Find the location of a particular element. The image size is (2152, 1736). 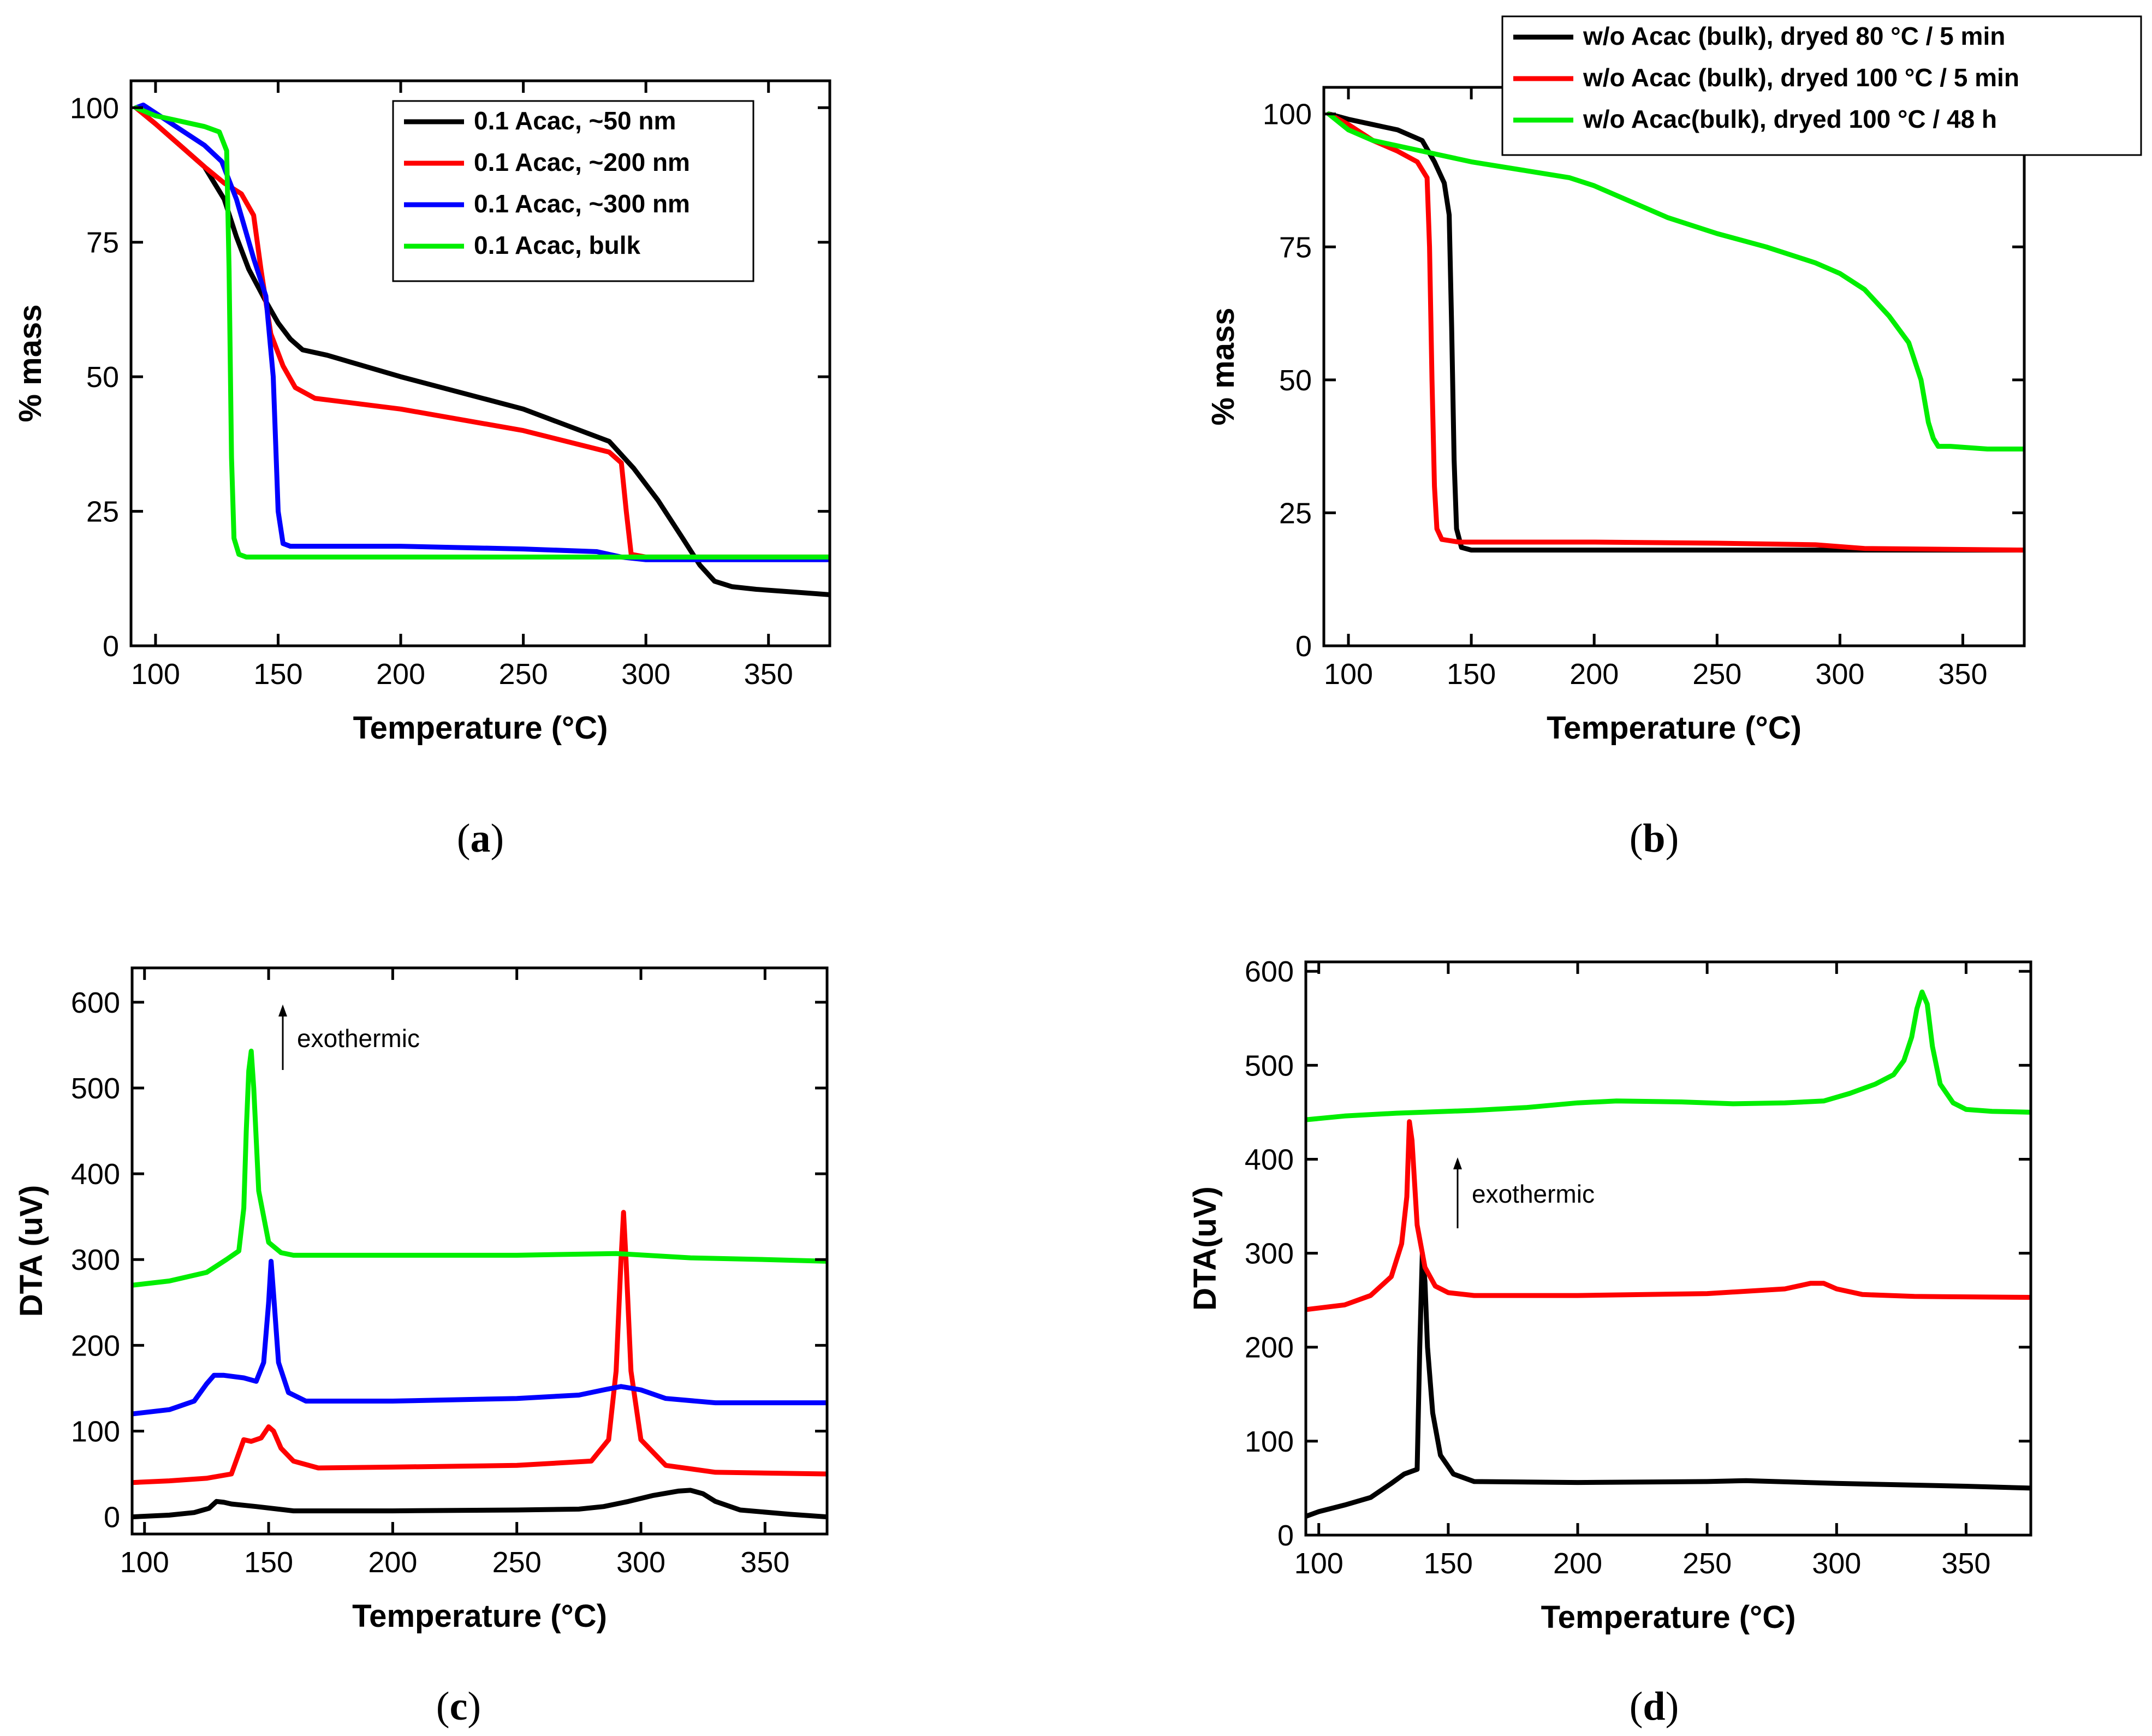

y-tick-label-c-4: 400 is located at coordinates (95, 1174).